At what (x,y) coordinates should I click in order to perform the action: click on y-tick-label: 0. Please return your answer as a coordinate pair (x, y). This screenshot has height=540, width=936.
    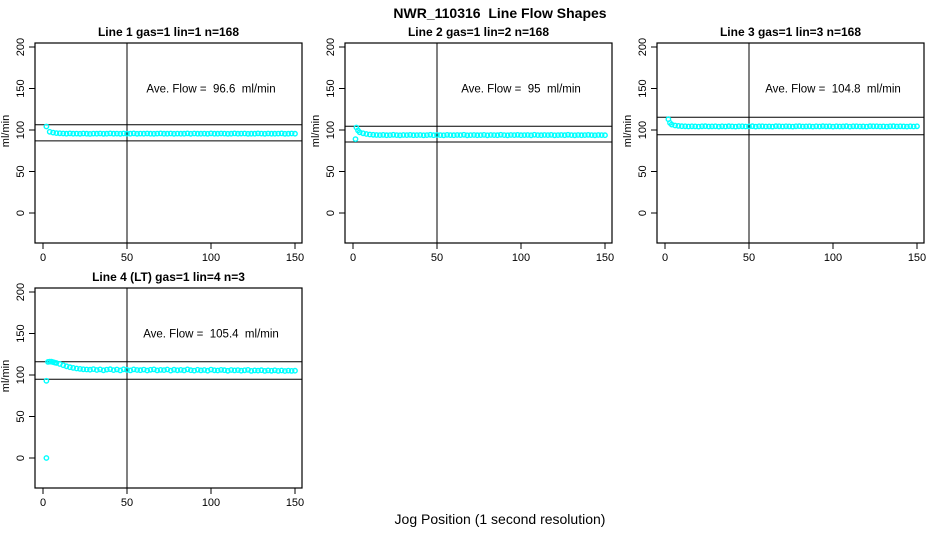
    Looking at the image, I should click on (331, 213).